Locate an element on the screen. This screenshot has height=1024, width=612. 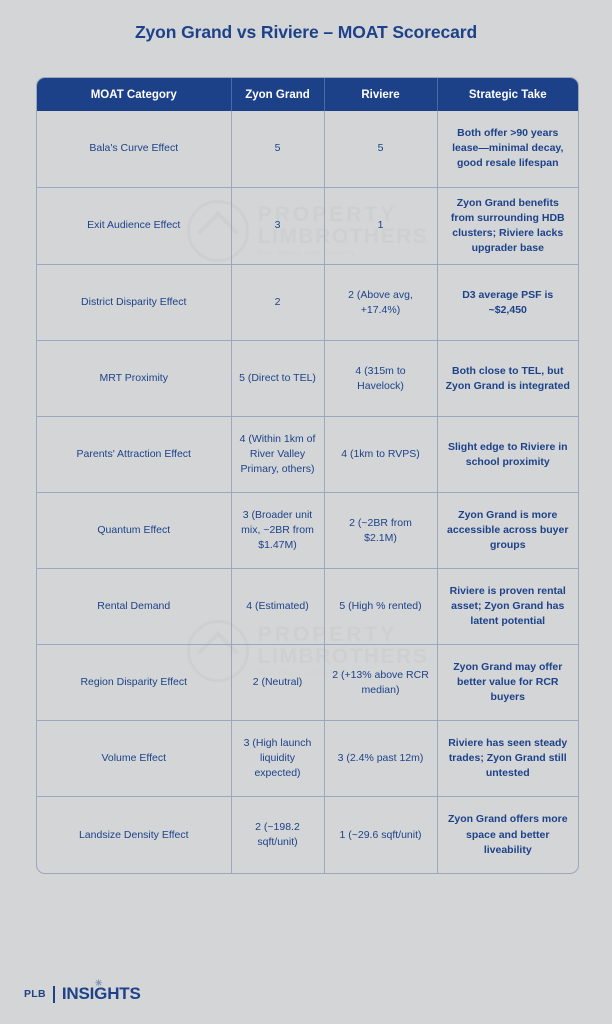
cell-category: Region Disparity Effect is located at coordinates (134, 682).